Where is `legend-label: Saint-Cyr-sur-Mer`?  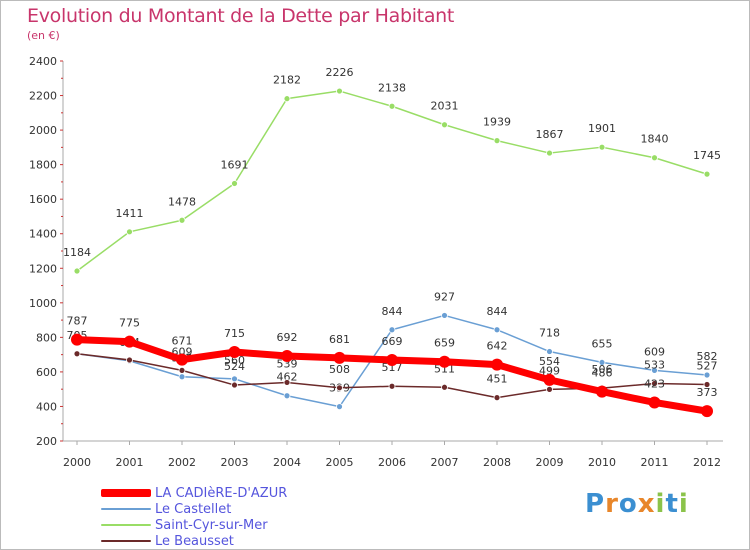 legend-label: Saint-Cyr-sur-Mer is located at coordinates (211, 525).